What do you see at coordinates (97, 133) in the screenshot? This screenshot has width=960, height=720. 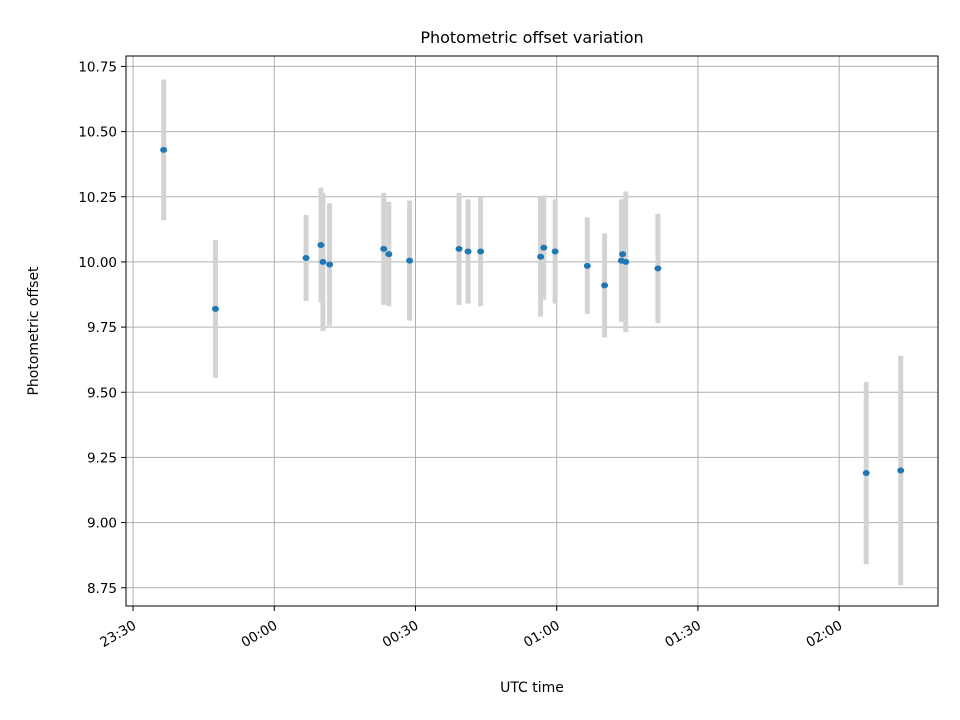 I see `y-tick-label: 10.50` at bounding box center [97, 133].